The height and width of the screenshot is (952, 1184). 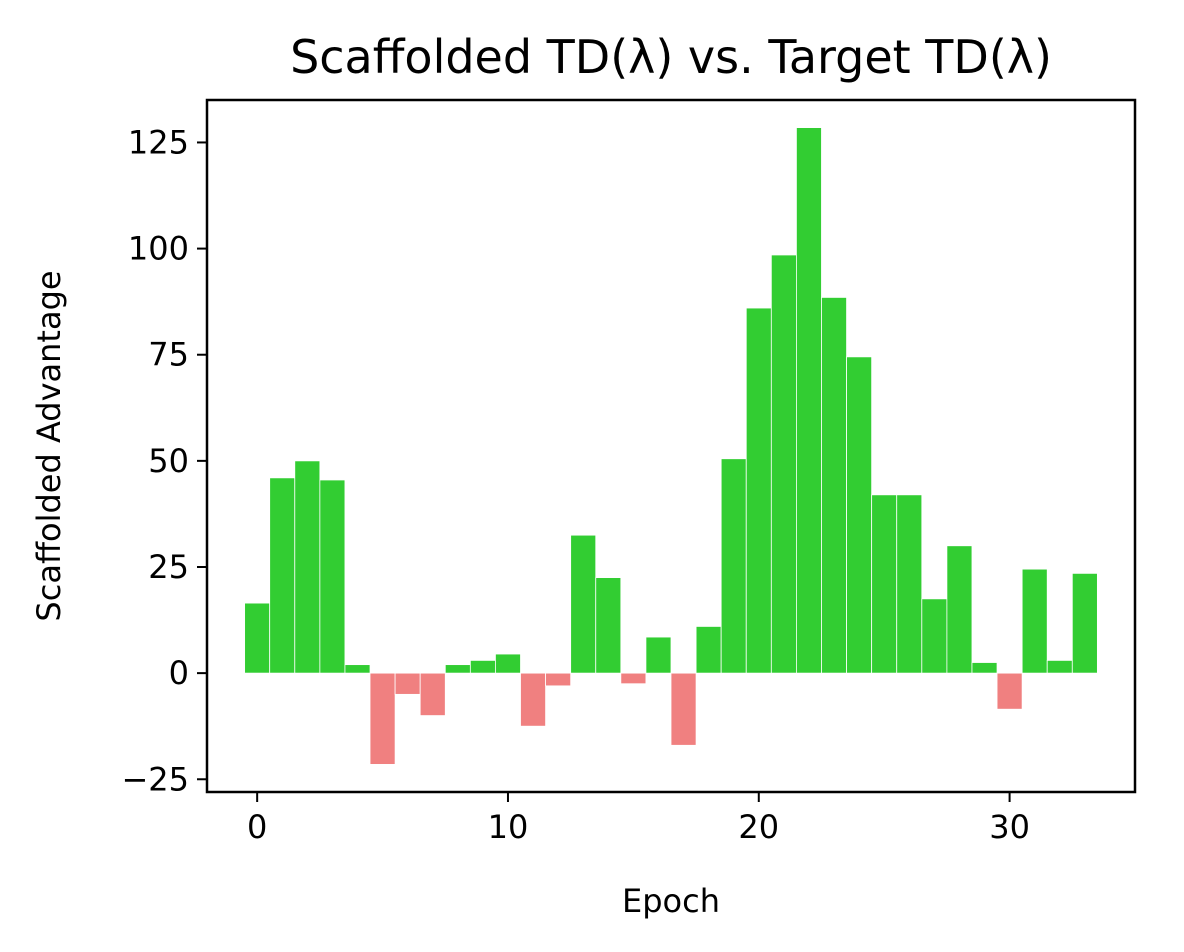 I want to click on y-tick-label: −25, so click(x=155, y=779).